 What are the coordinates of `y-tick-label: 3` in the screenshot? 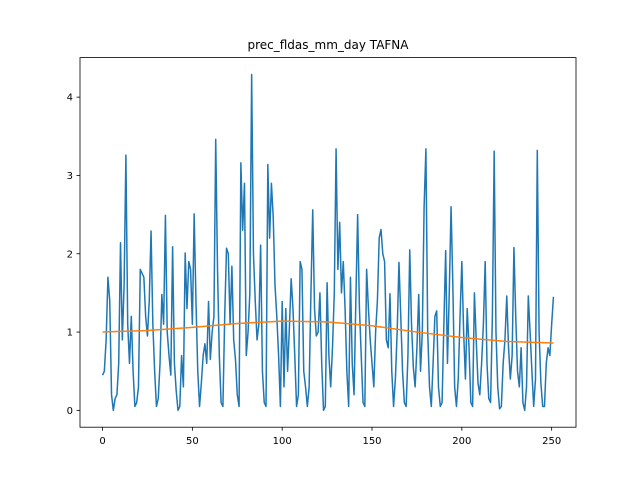 It's located at (70, 176).